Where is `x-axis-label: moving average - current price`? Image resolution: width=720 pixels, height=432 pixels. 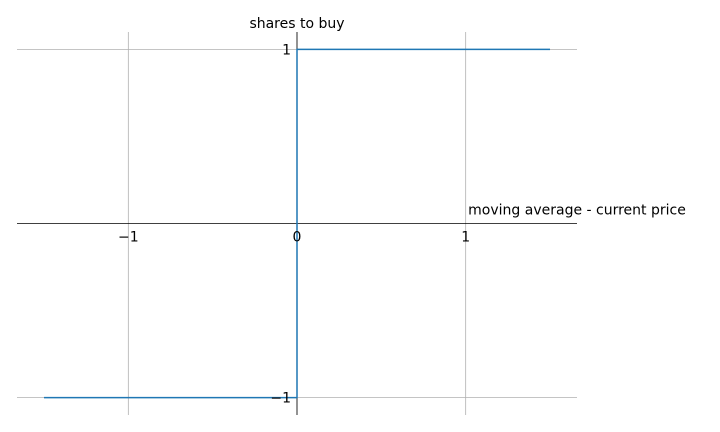 x-axis-label: moving average - current price is located at coordinates (577, 211).